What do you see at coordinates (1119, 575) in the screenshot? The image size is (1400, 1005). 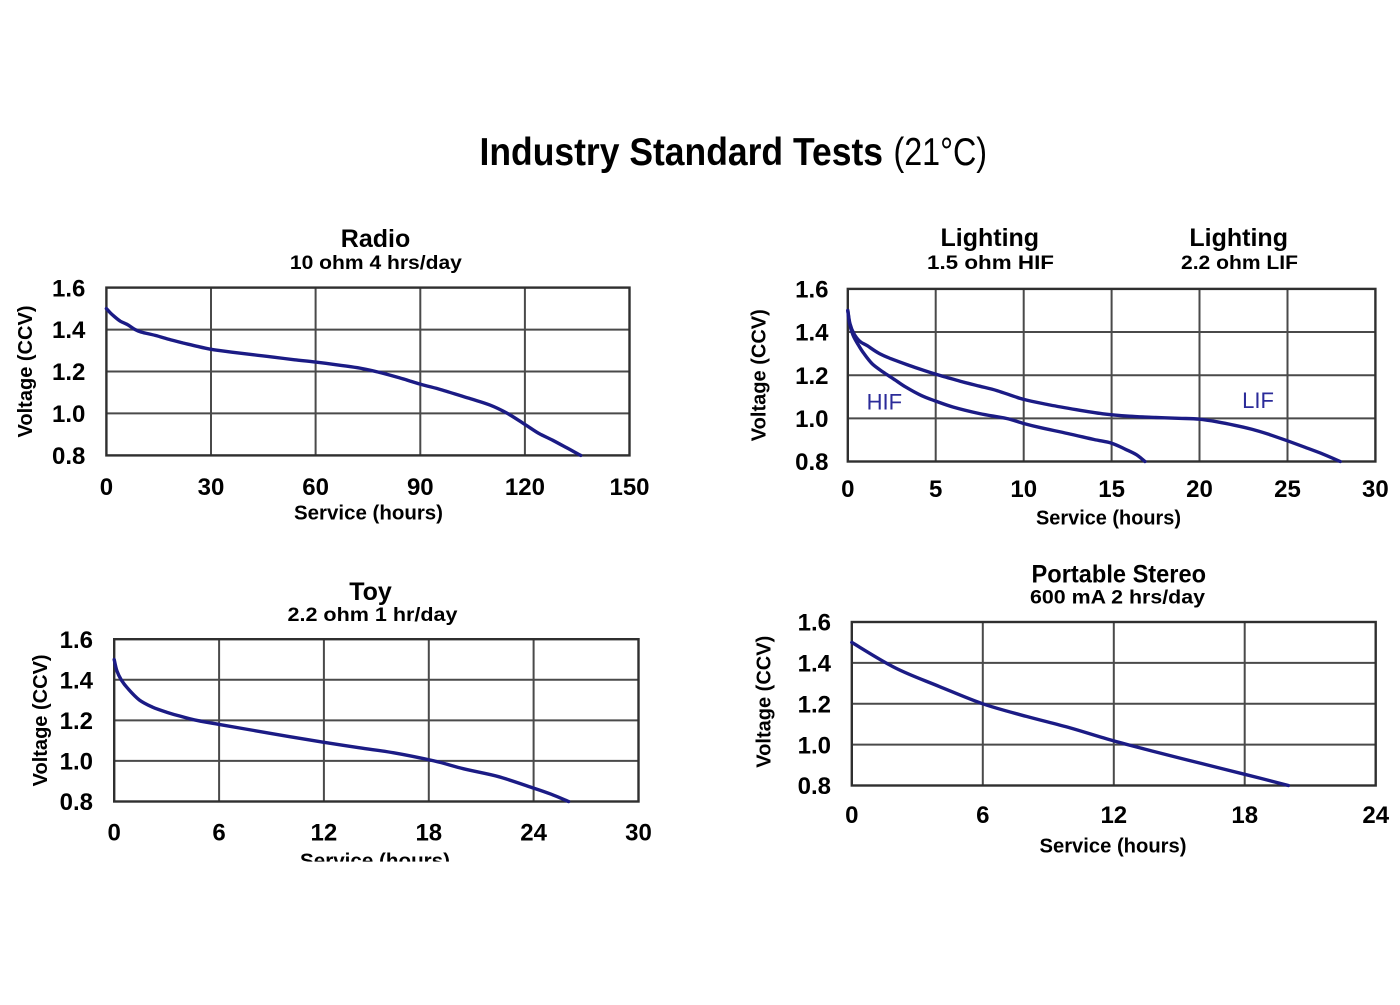 I see `svg-text: Portable Stereo` at bounding box center [1119, 575].